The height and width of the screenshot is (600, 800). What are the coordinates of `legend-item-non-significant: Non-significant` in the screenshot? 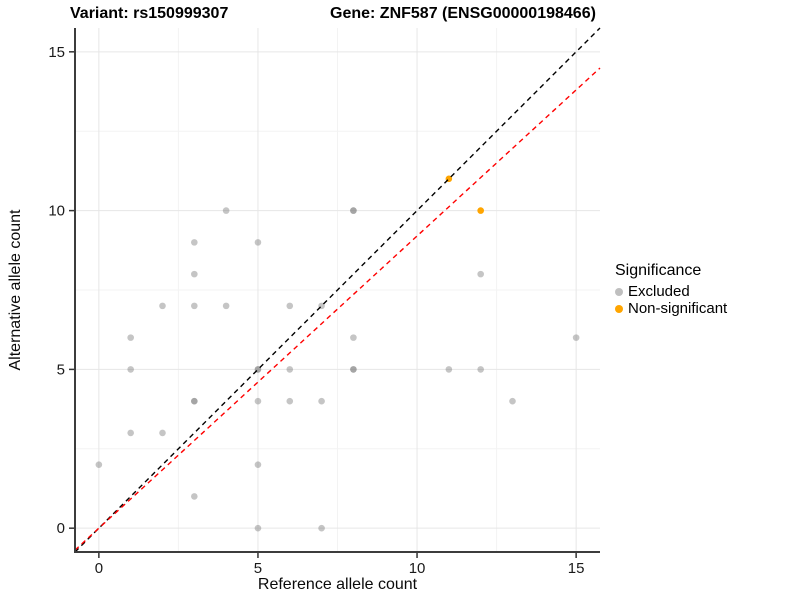 It's located at (671, 308).